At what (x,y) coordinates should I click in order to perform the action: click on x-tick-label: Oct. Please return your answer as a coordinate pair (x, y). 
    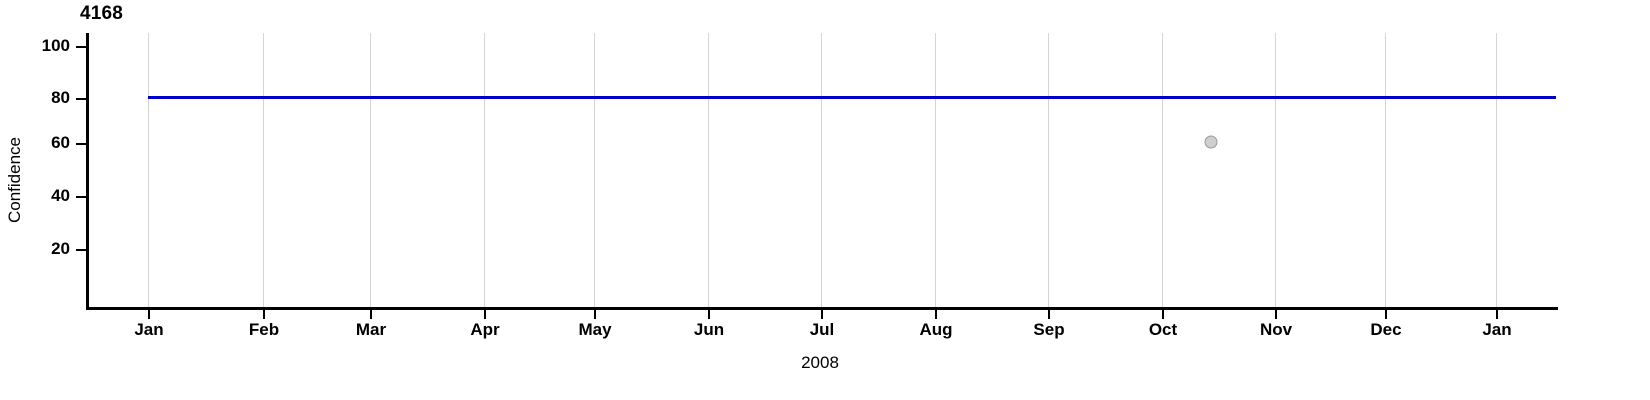
    Looking at the image, I should click on (1163, 329).